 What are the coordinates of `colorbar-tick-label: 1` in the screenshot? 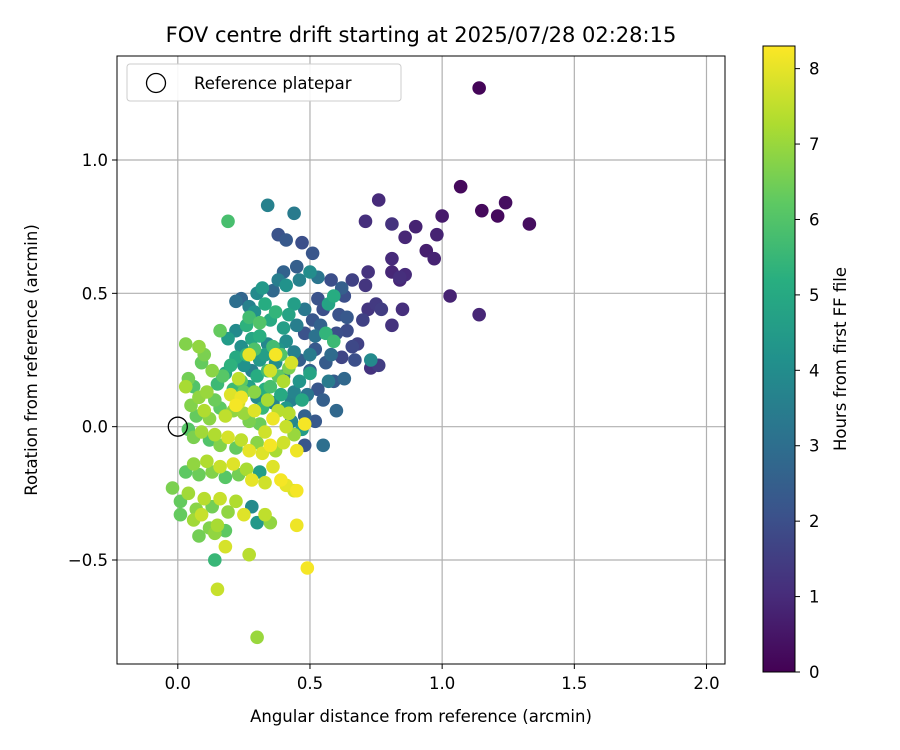 It's located at (814, 597).